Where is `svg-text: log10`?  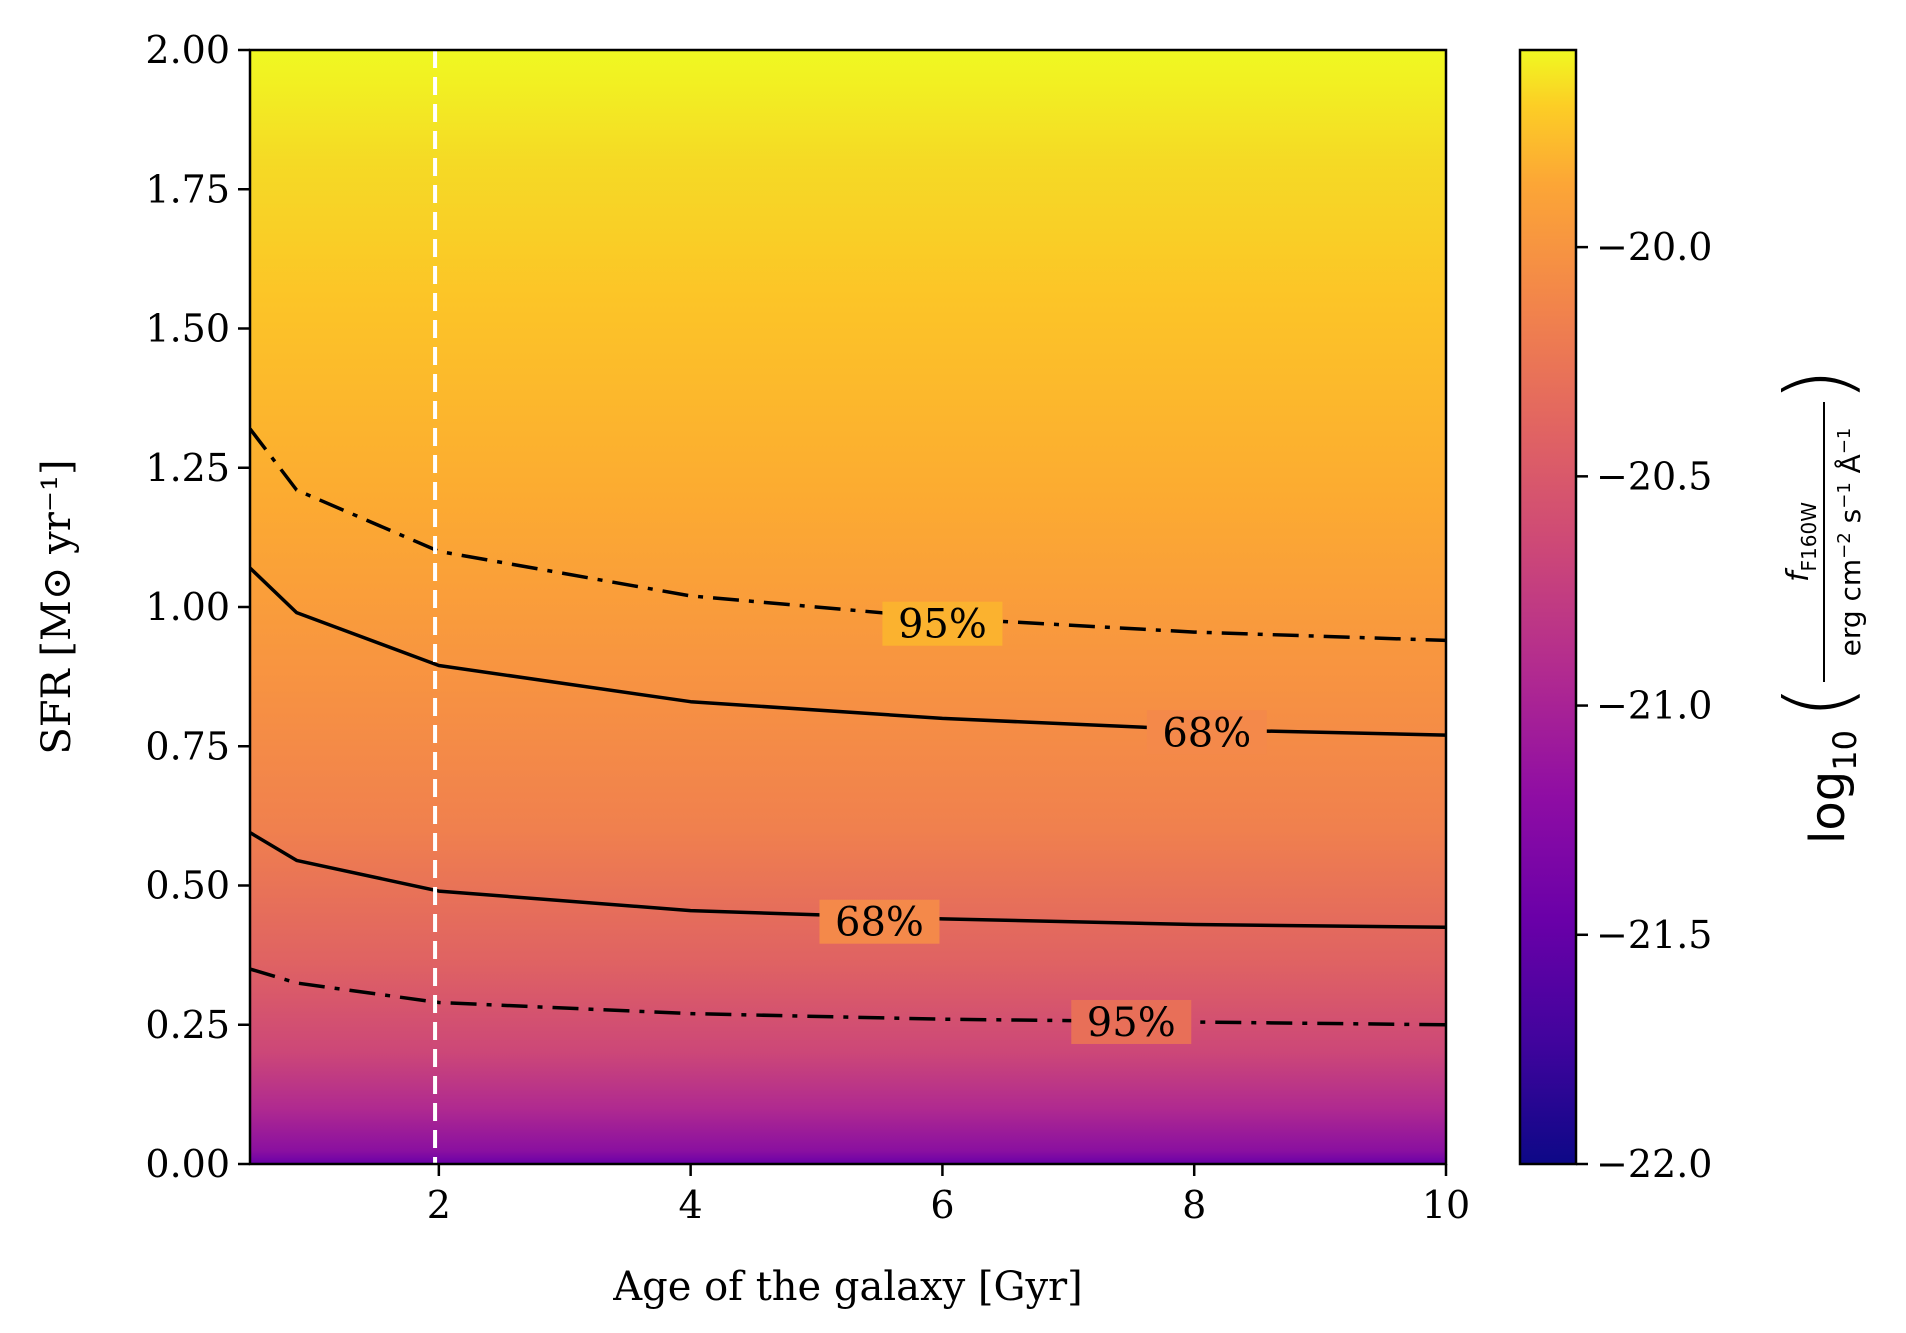 svg-text: log10 is located at coordinates (1832, 787).